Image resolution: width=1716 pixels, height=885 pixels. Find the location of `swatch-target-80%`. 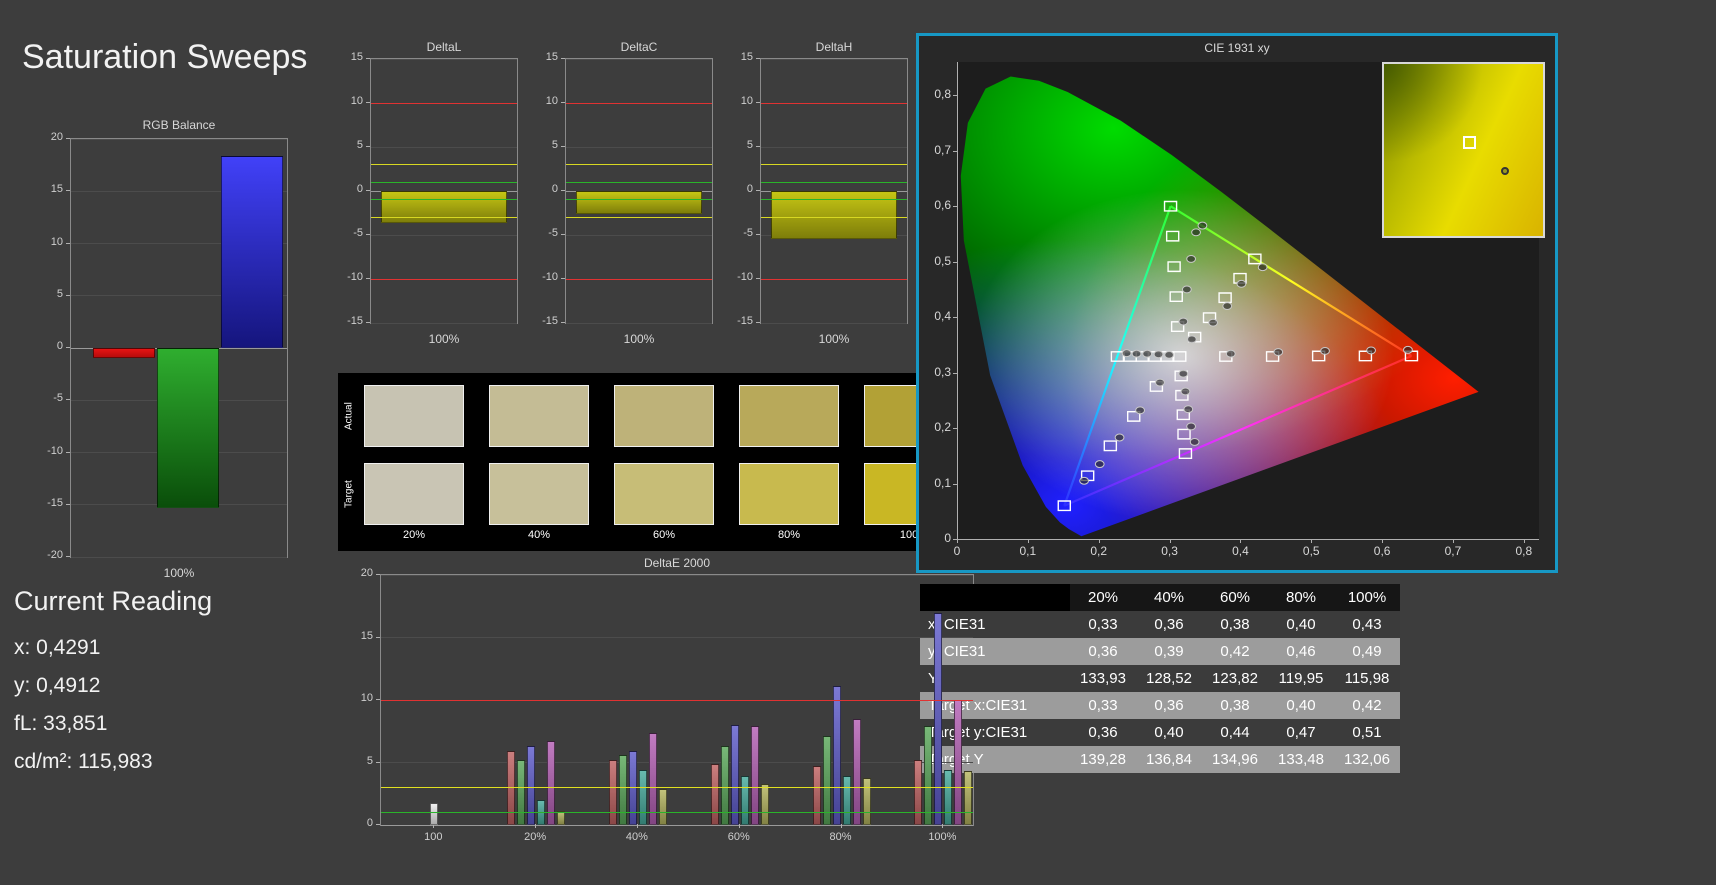

swatch-target-80% is located at coordinates (789, 494).